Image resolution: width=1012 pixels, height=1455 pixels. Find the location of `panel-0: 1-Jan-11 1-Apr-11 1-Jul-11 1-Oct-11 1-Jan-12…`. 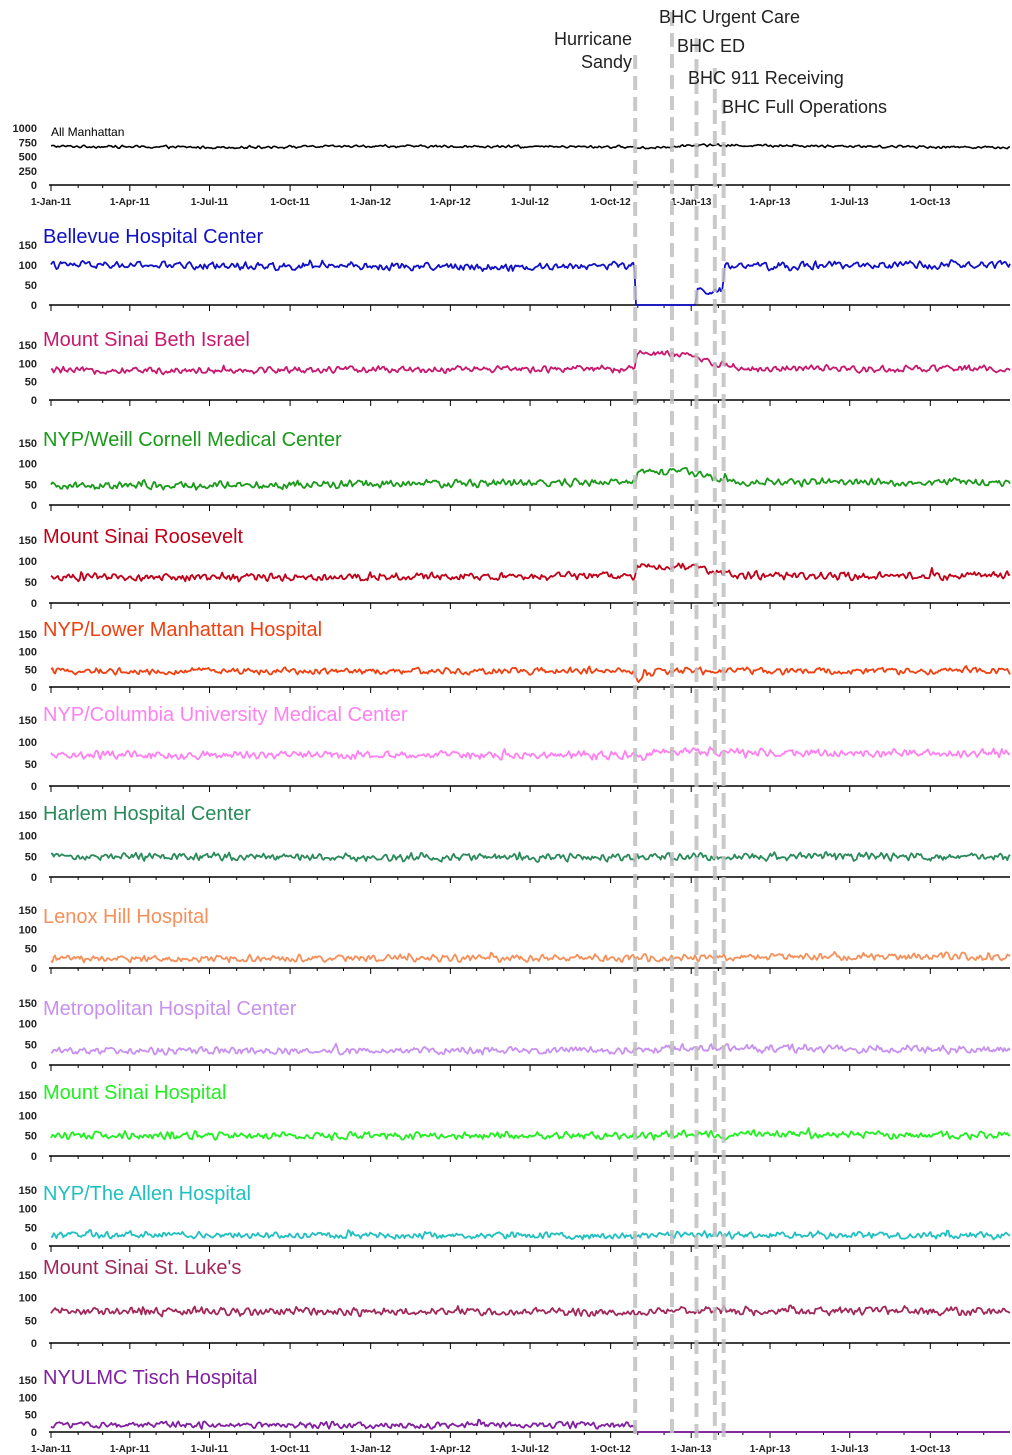

panel-0: 1-Jan-11 1-Apr-11 1-Jul-11 1-Oct-11 1-Jan-12… is located at coordinates (512, 165).